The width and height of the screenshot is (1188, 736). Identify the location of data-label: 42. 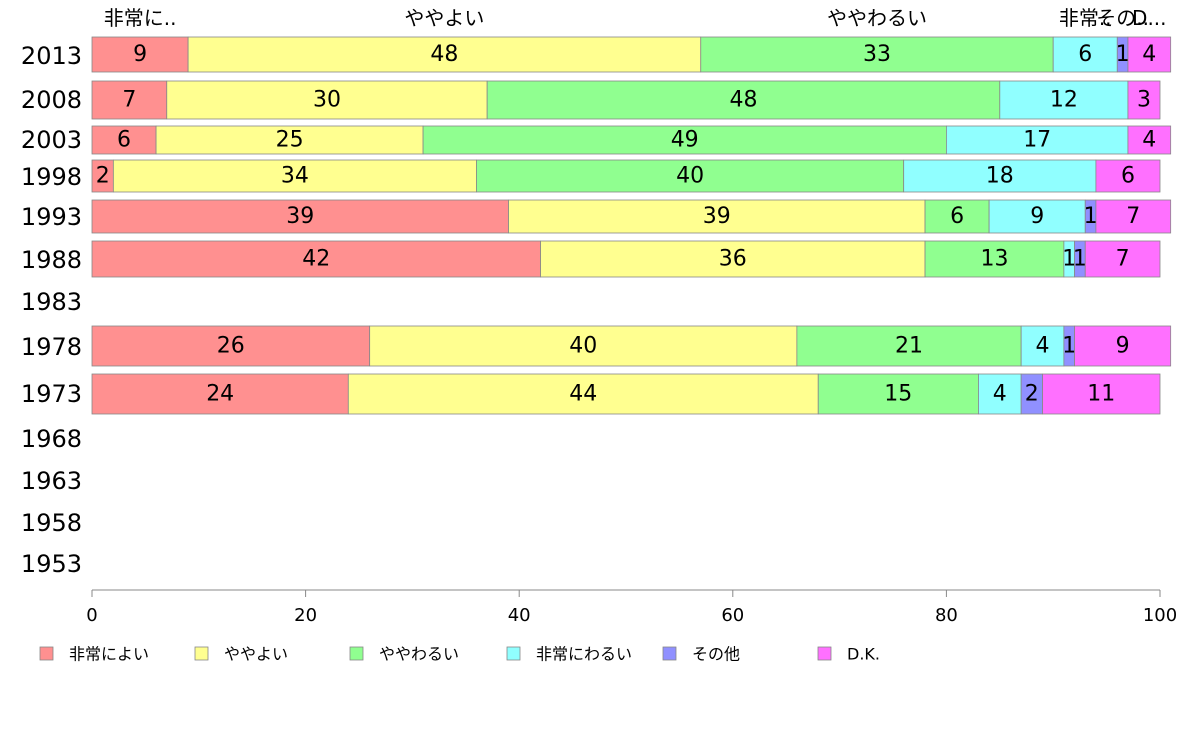
(316, 259).